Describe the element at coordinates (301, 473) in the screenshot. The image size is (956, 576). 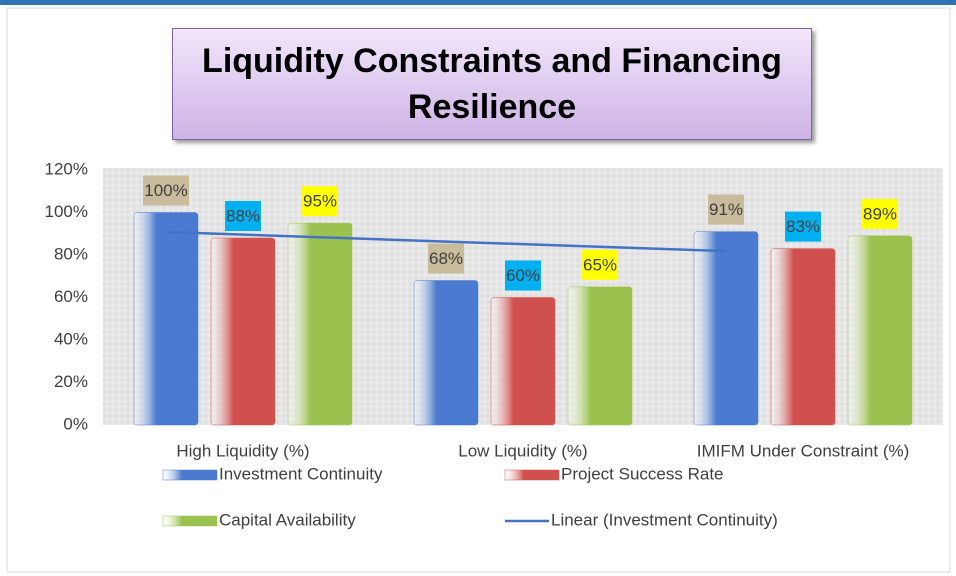
I see `legend-label: Investment Continuity` at that location.